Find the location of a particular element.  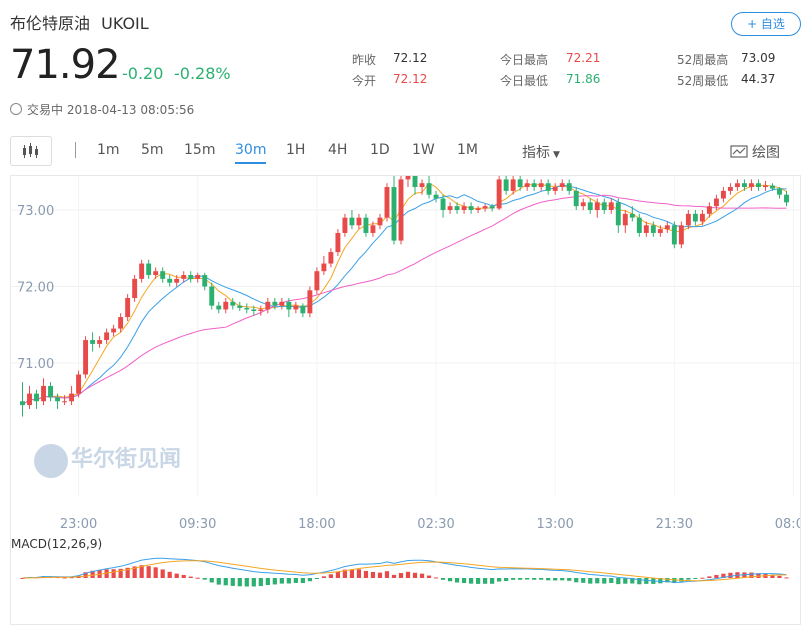

w52-low-value: 44.37 is located at coordinates (758, 79).